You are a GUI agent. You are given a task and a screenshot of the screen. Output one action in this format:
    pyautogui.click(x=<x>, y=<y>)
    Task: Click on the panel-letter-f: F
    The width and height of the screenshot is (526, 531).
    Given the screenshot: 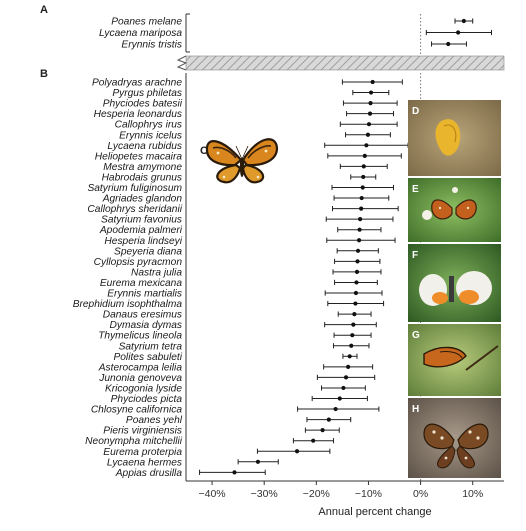 What is the action you would take?
    pyautogui.click(x=415, y=255)
    